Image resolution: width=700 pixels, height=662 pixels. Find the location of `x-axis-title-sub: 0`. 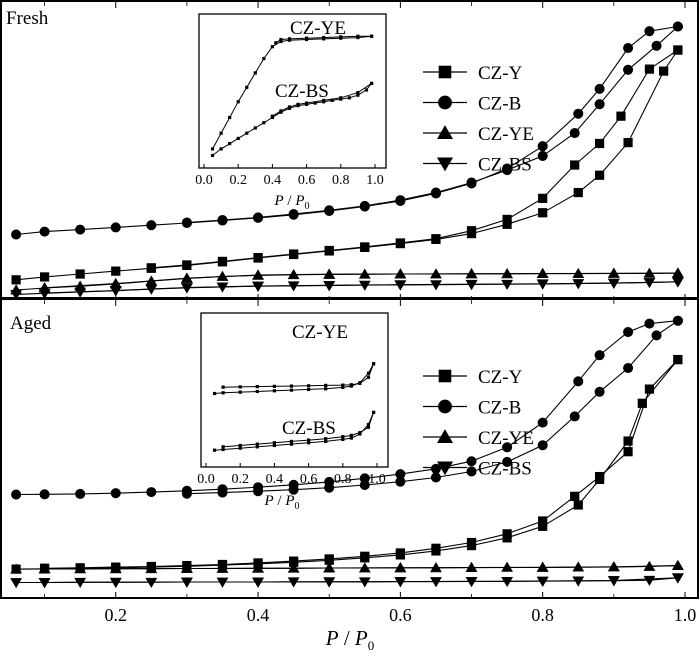

x-axis-title-sub: 0 is located at coordinates (371, 645).